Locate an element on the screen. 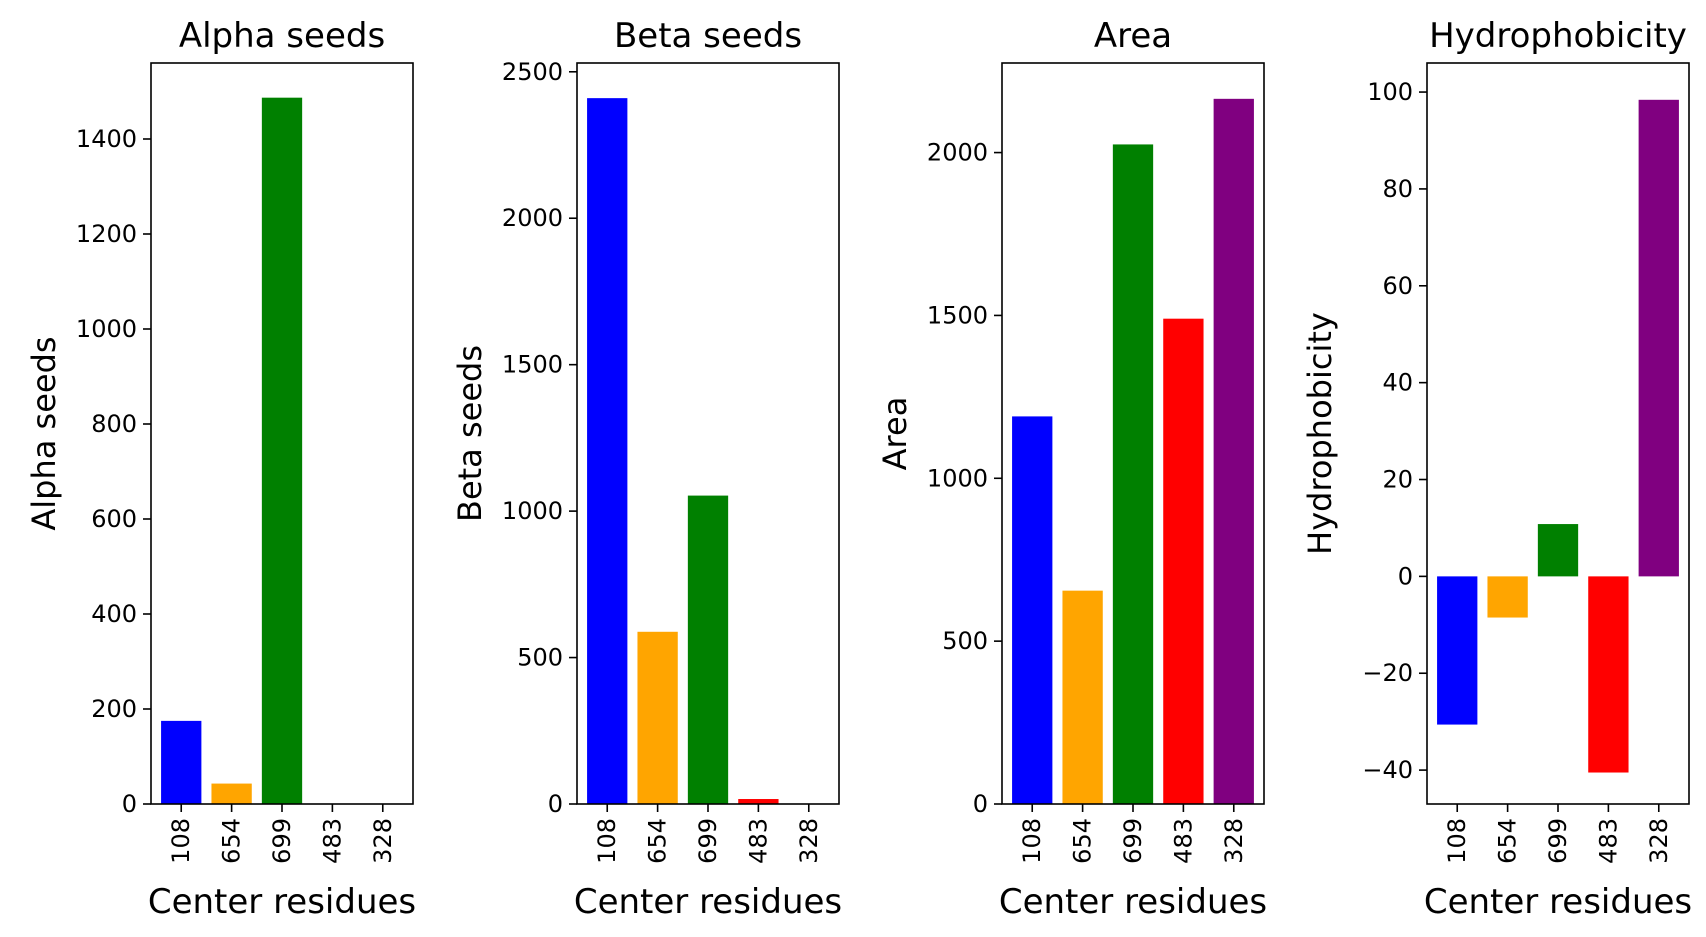 The height and width of the screenshot is (937, 1706). y-tick-label: 1400 is located at coordinates (106, 139).